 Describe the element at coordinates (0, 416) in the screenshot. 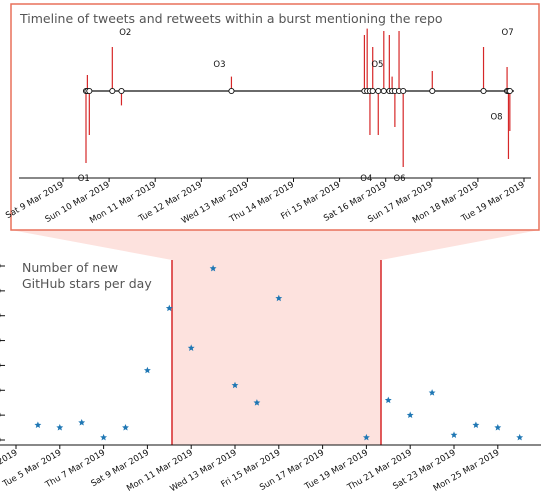

I see `scatter-ytick-label-1: 10` at that location.